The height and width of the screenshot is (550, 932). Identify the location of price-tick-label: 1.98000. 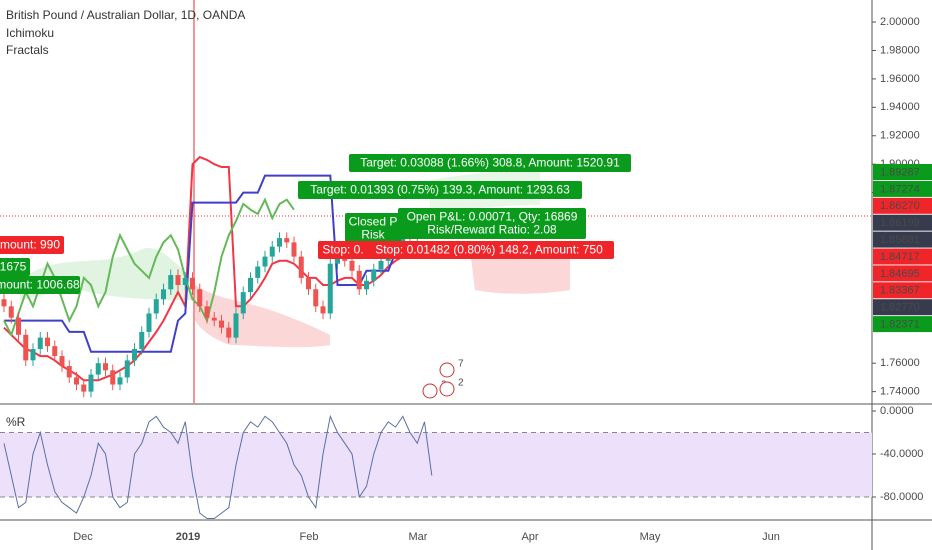
(900, 50).